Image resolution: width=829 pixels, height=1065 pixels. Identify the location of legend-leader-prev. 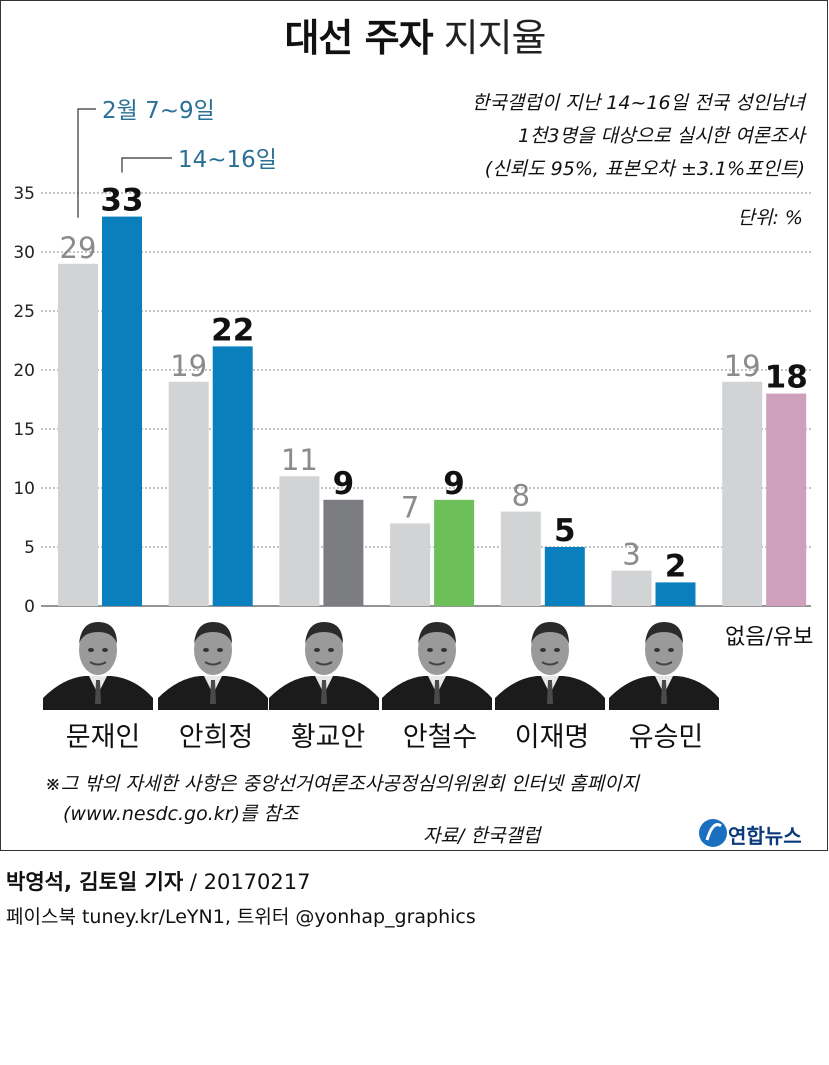
(86, 163).